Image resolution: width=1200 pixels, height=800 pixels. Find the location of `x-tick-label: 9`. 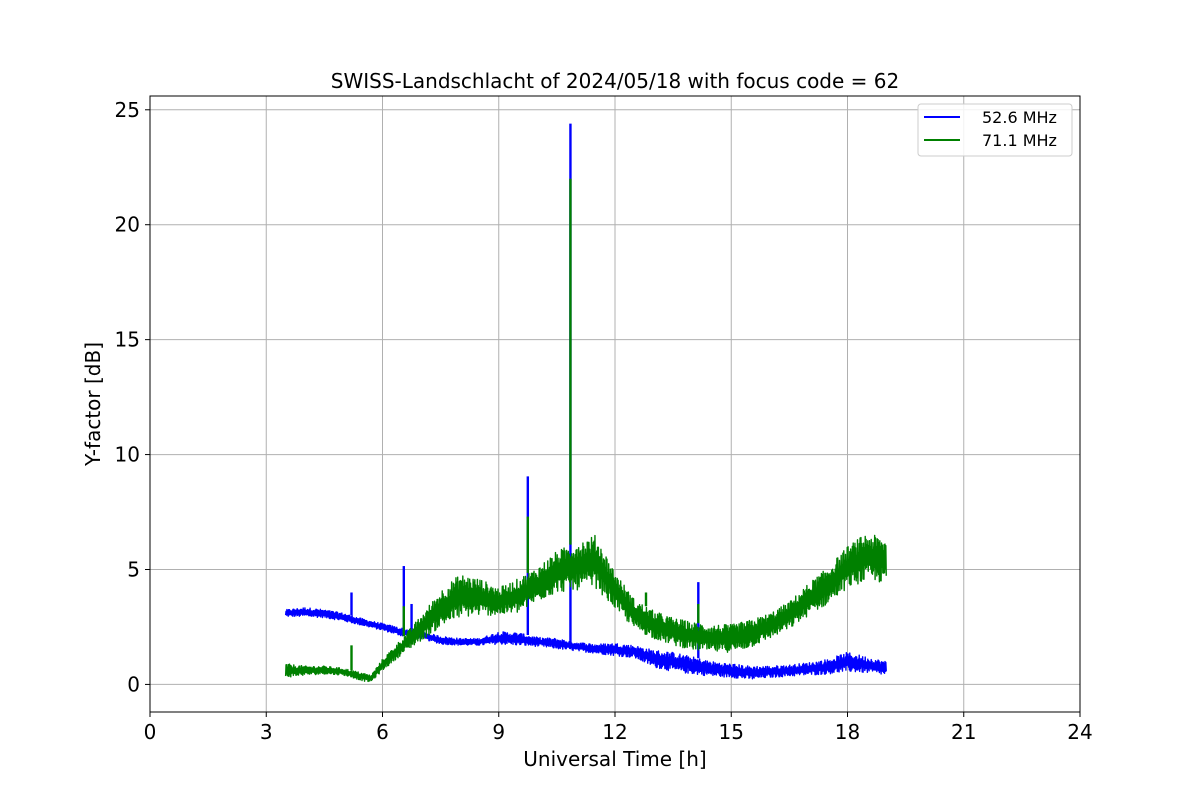

x-tick-label: 9 is located at coordinates (498, 732).